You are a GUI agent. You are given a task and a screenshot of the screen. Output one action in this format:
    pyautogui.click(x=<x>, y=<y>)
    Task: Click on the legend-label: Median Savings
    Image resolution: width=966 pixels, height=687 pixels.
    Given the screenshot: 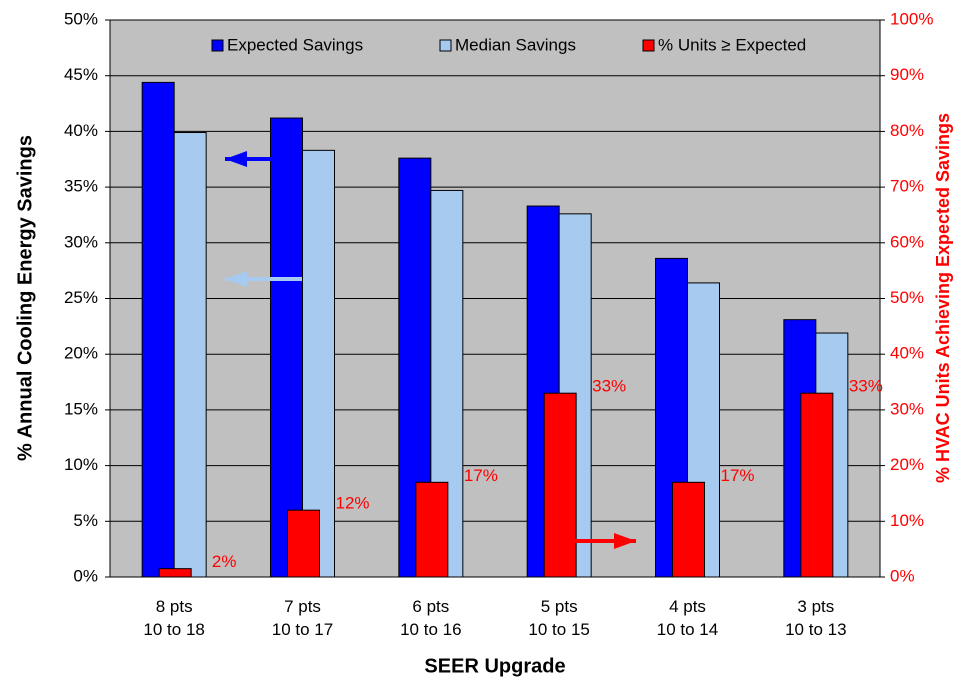 What is the action you would take?
    pyautogui.click(x=515, y=44)
    